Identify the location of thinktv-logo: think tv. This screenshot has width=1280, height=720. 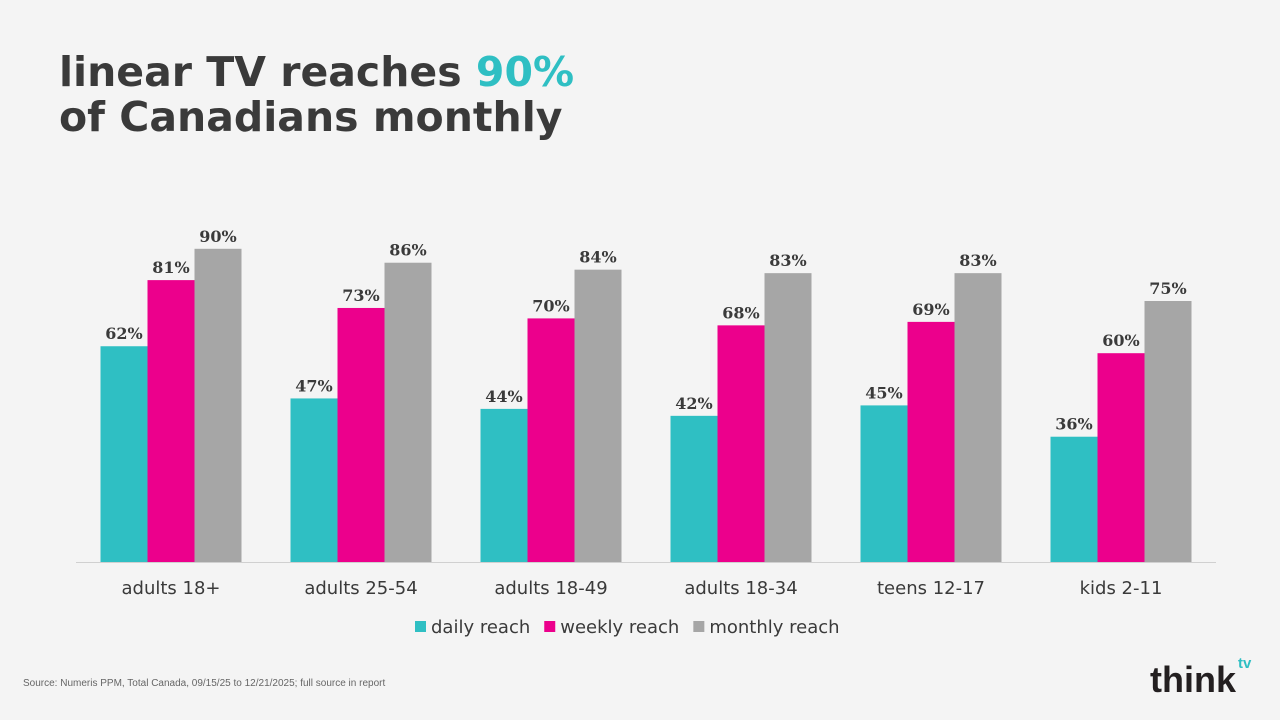
(1200, 678).